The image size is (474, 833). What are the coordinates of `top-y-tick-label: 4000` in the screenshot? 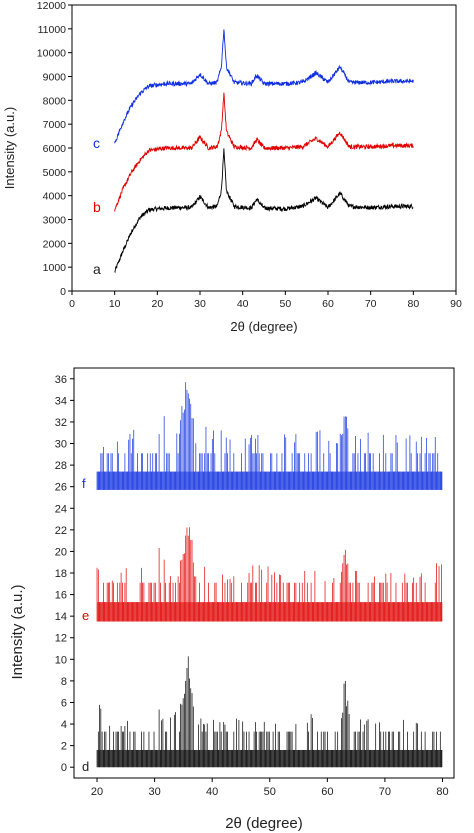 It's located at (55, 197).